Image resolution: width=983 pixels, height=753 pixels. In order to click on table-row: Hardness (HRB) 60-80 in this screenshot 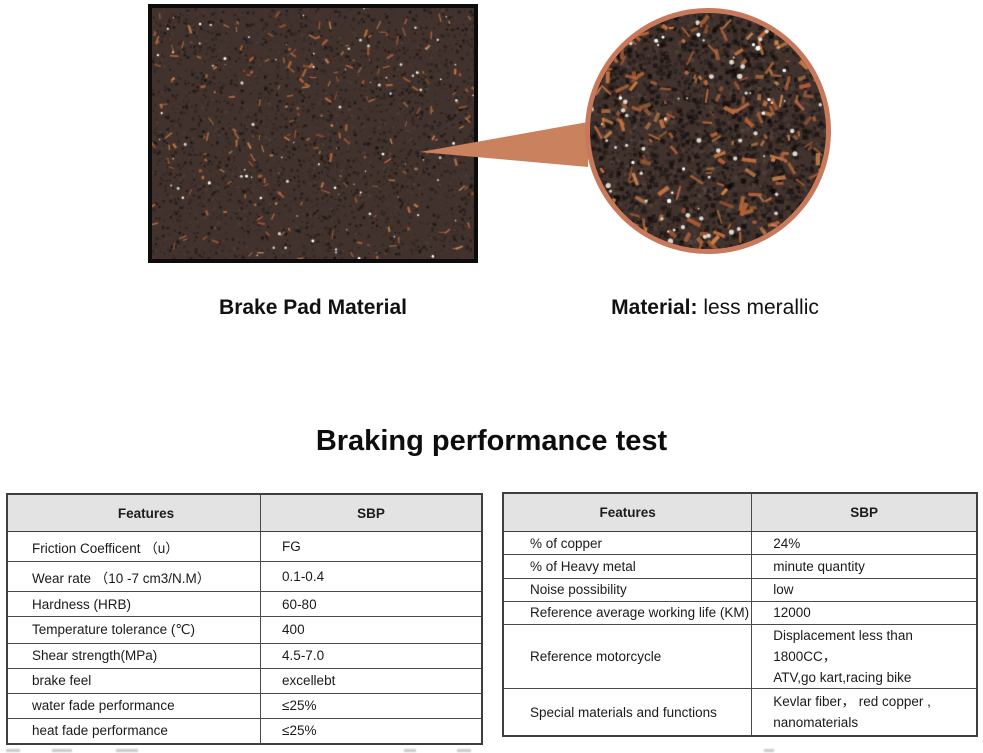, I will do `click(244, 605)`.